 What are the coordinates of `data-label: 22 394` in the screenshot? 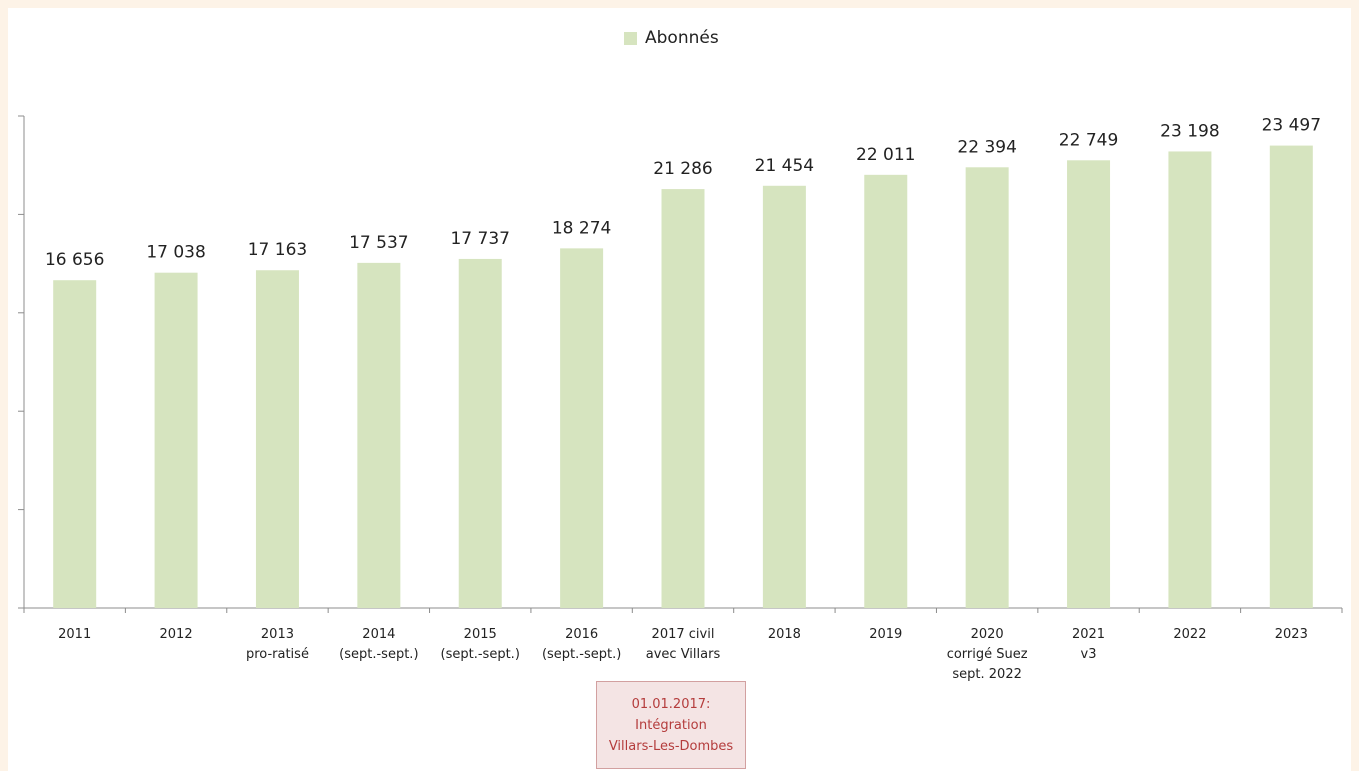 It's located at (986, 147).